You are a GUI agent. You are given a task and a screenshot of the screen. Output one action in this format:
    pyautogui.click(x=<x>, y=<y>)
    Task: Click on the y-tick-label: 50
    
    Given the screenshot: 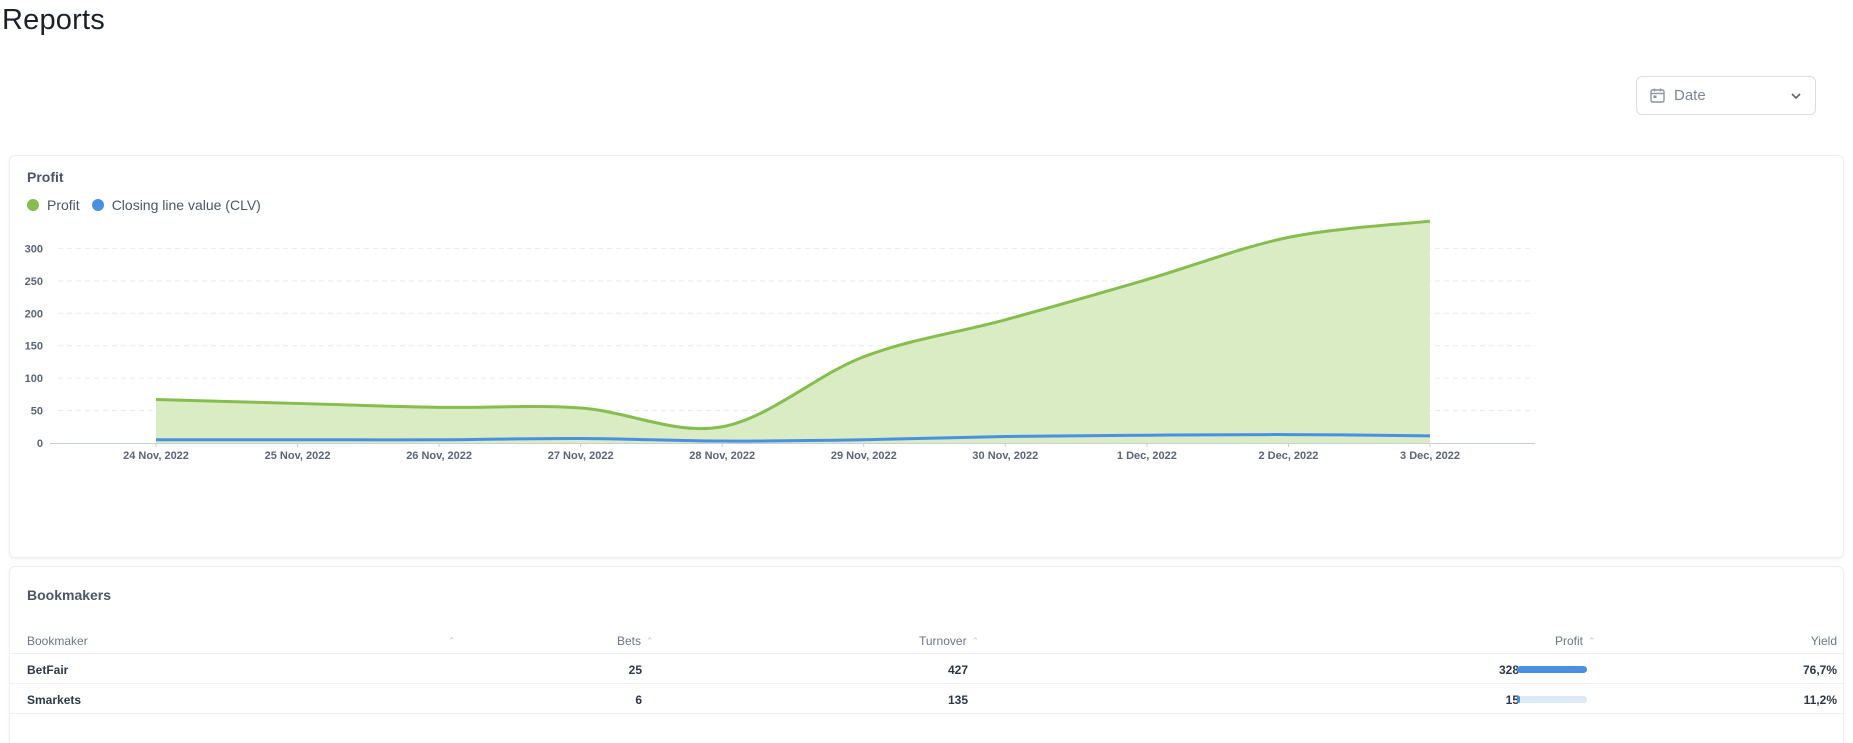 What is the action you would take?
    pyautogui.click(x=37, y=412)
    